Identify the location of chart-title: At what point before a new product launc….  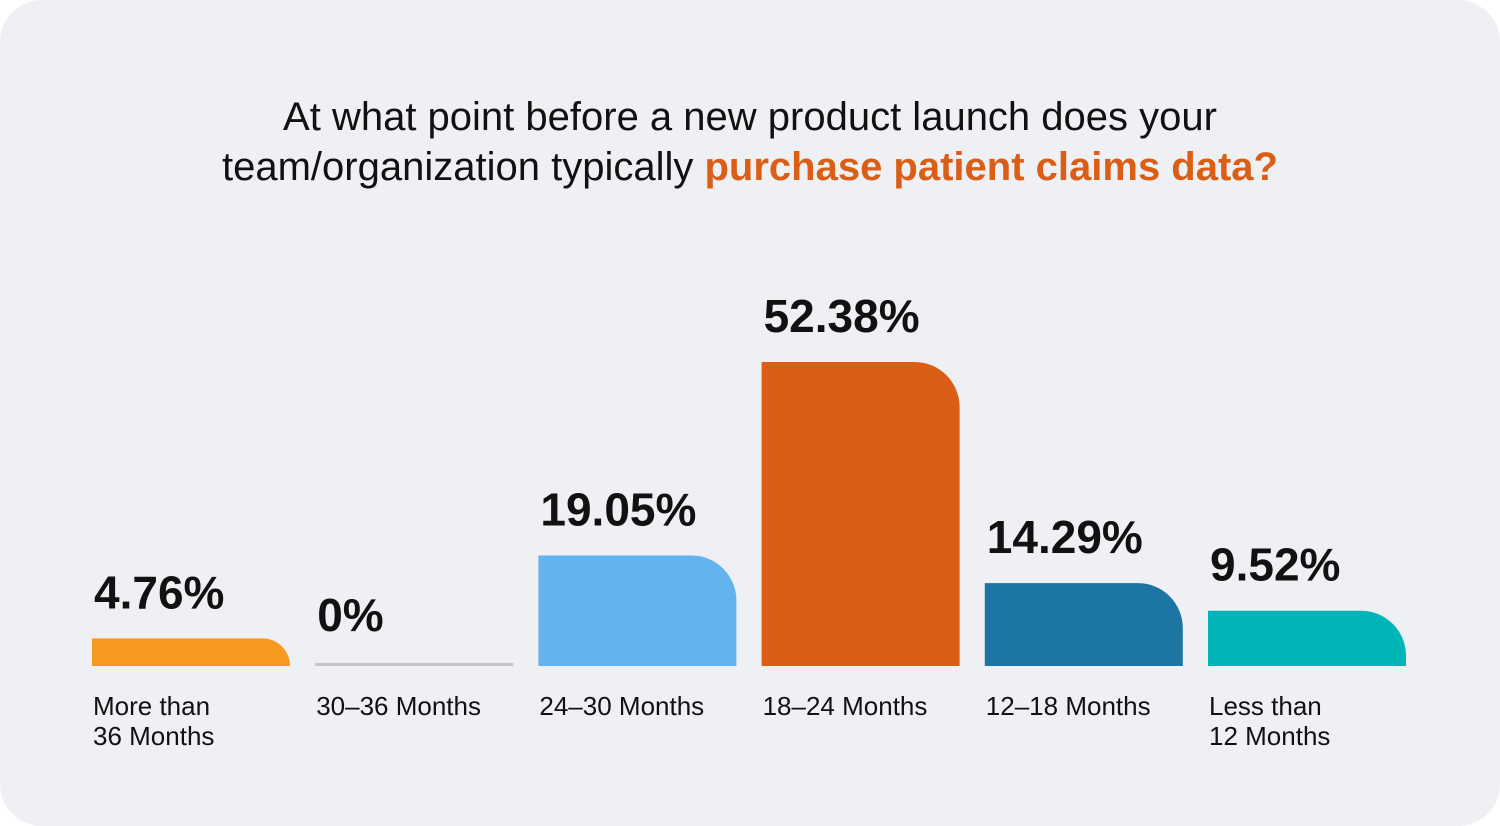
(750, 142).